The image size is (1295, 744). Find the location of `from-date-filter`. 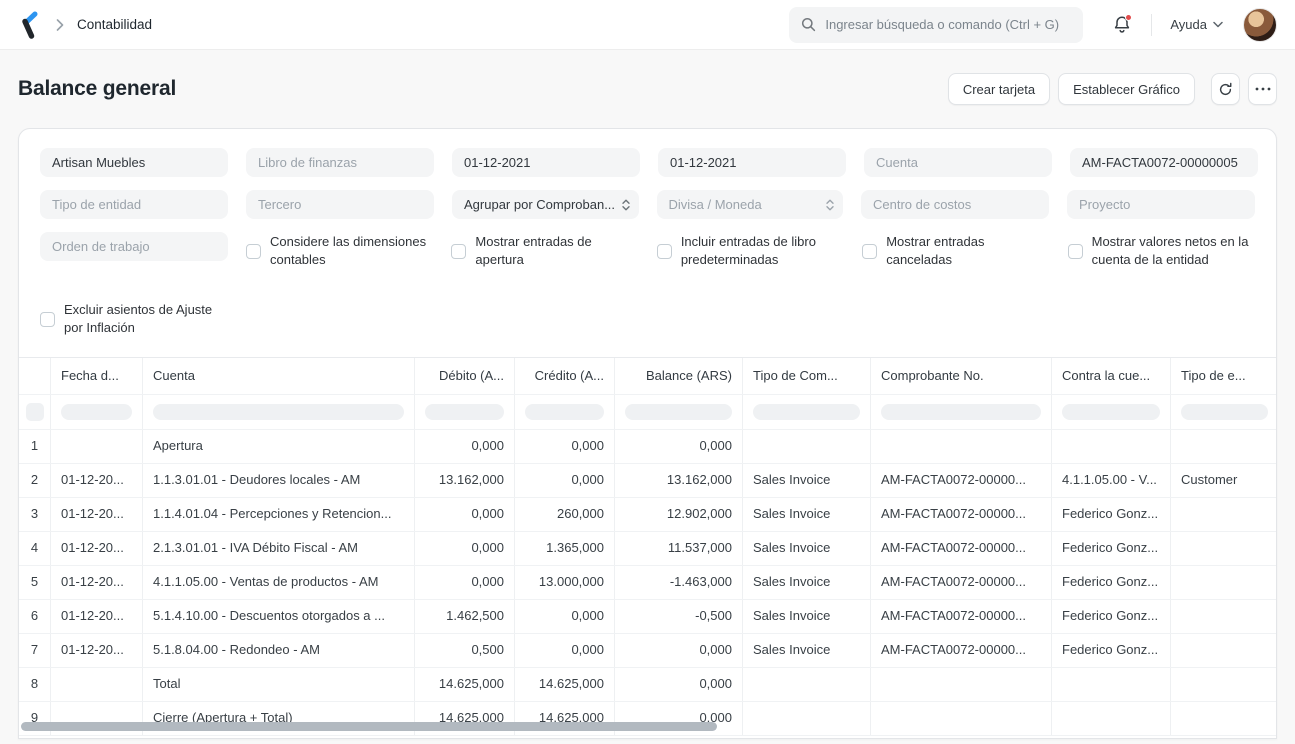

from-date-filter is located at coordinates (546, 162).